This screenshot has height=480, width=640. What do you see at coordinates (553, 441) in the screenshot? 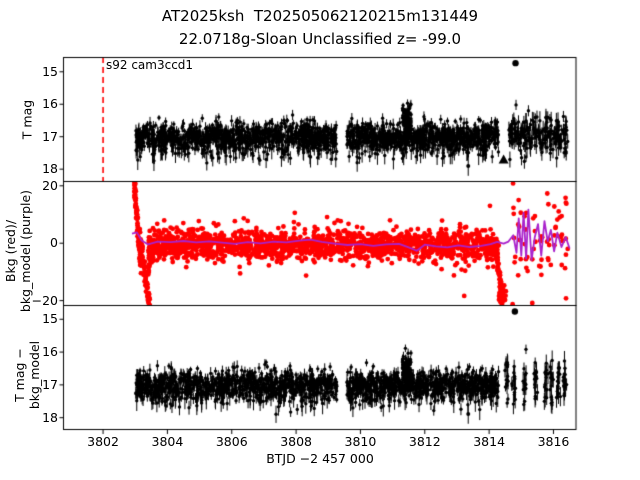
I see `x-tick-label: 3816` at bounding box center [553, 441].